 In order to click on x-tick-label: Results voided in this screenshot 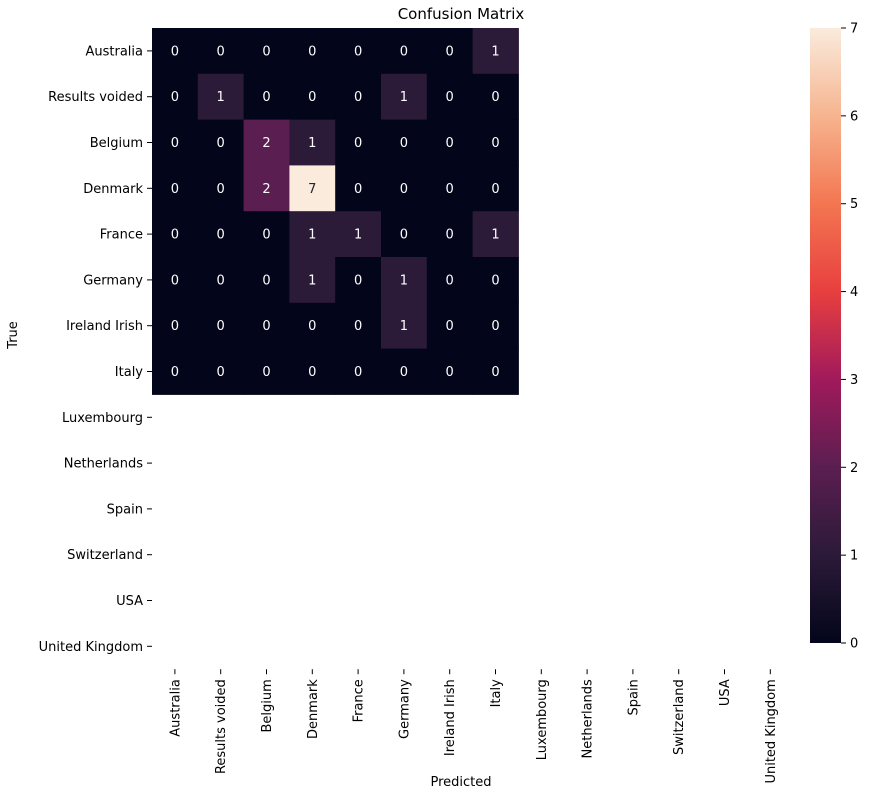, I will do `click(221, 726)`.